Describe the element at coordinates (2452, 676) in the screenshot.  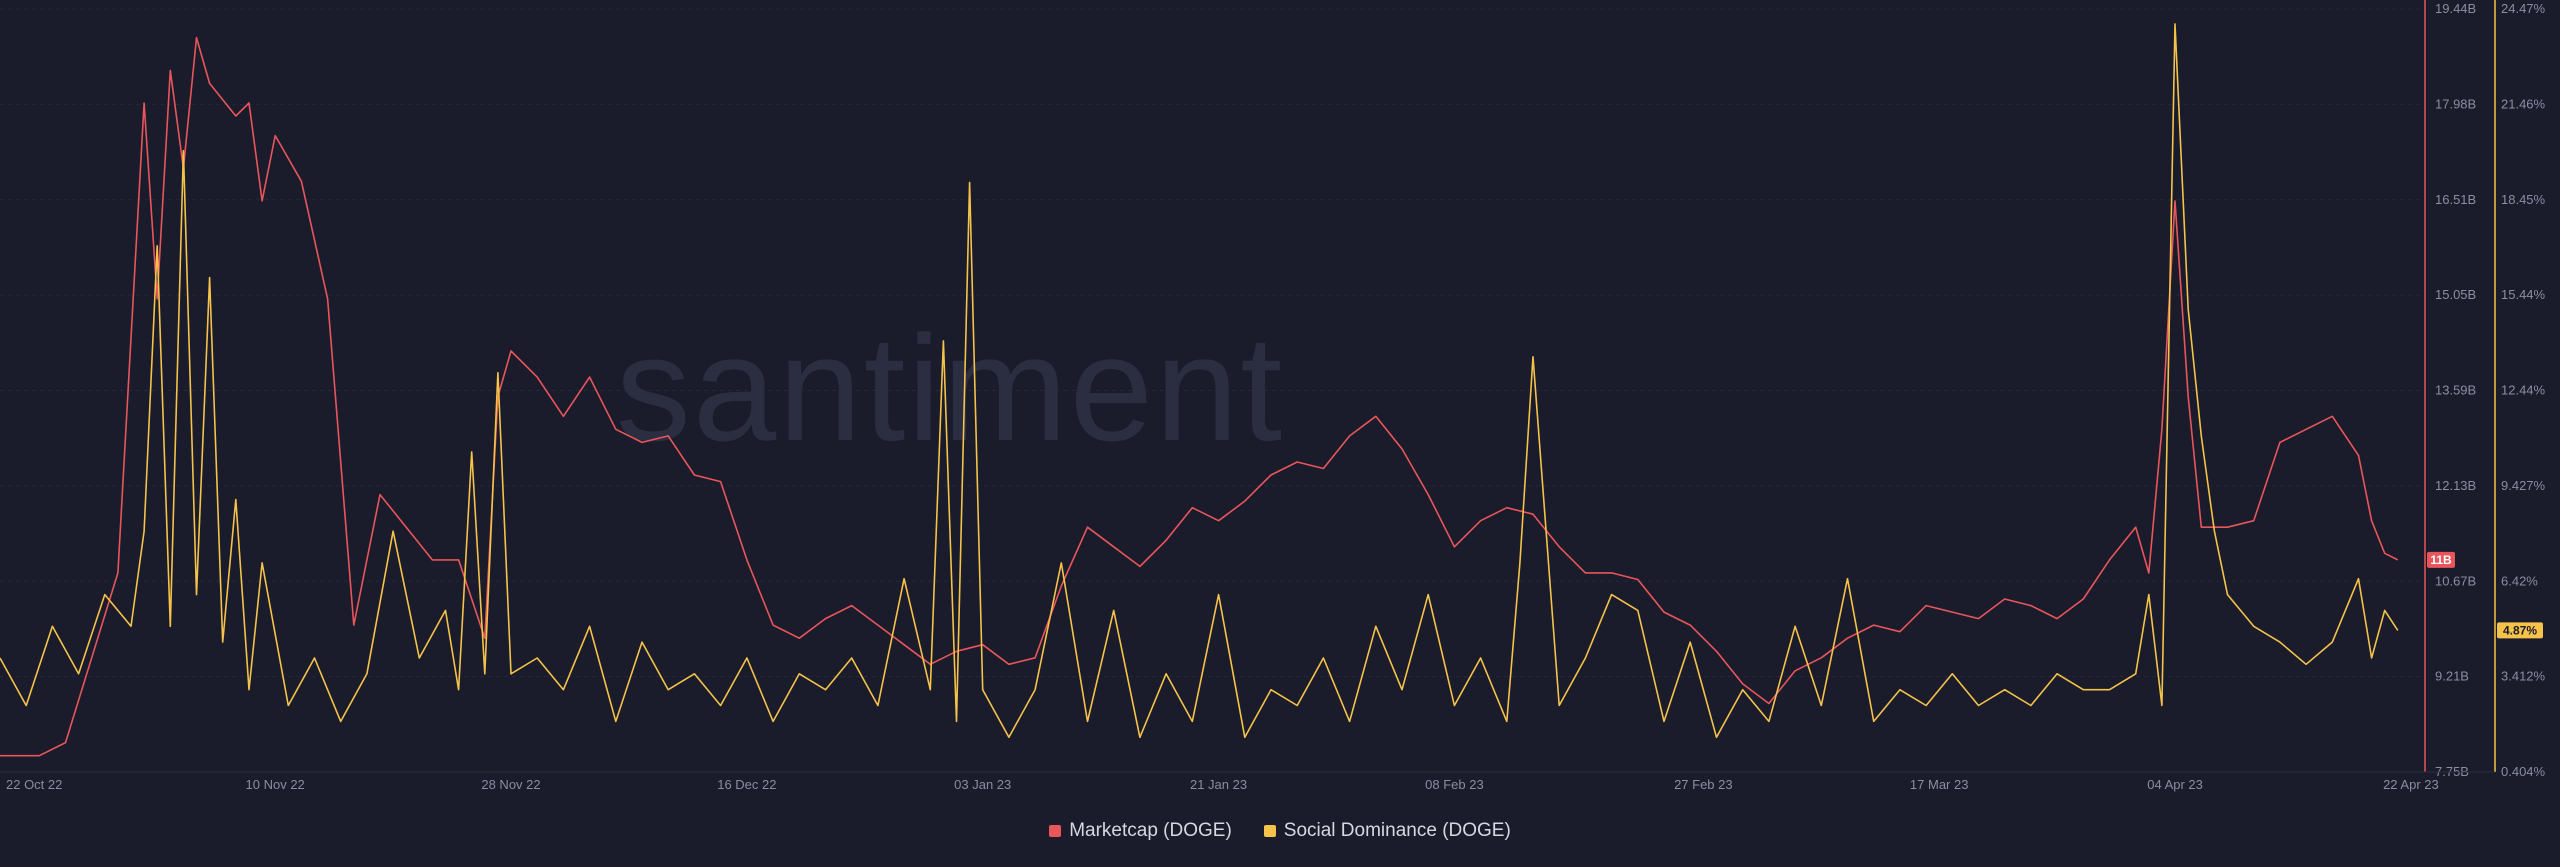
I see `y-left-tick-label: 9.21B` at that location.